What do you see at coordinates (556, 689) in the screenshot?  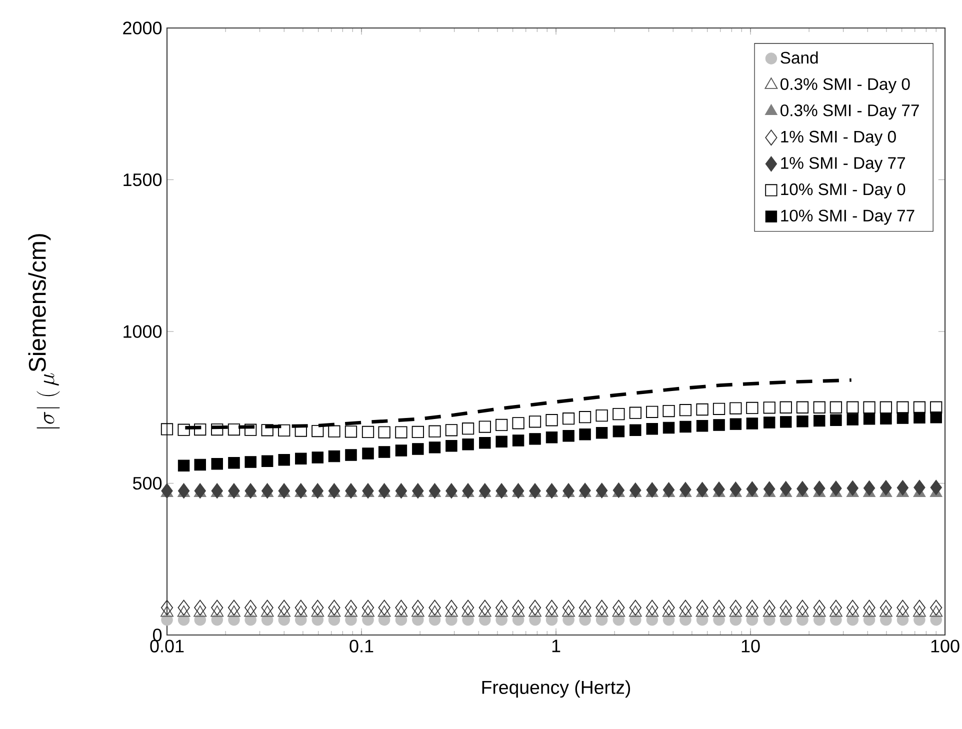 I see `x-axis-title: Frequency (Hertz)` at bounding box center [556, 689].